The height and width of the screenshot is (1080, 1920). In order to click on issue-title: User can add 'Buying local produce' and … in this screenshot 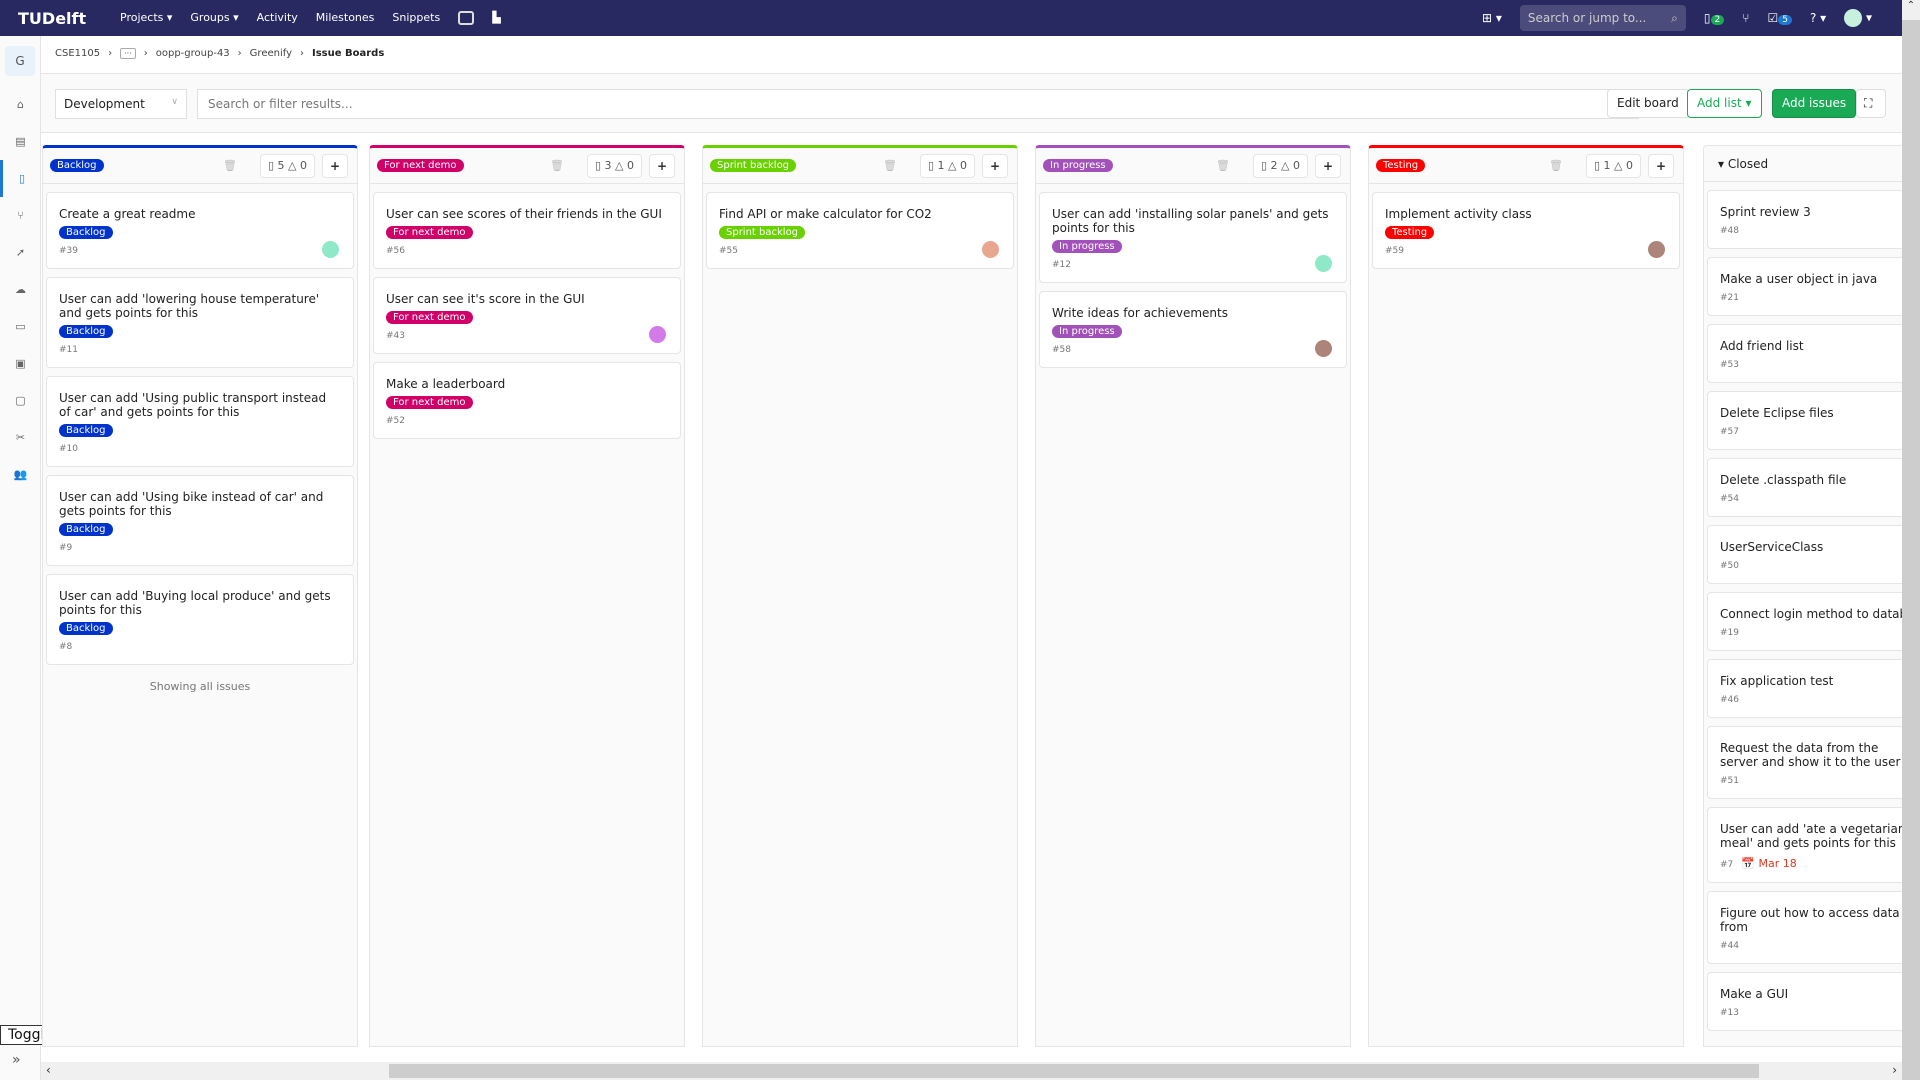, I will do `click(195, 603)`.